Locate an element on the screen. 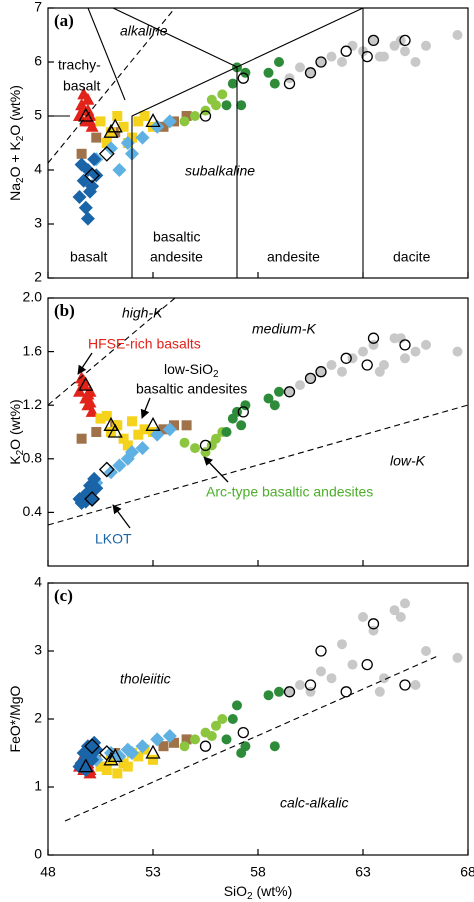 Image resolution: width=474 pixels, height=902 pixels. x-tick-label: 63 is located at coordinates (363, 872).